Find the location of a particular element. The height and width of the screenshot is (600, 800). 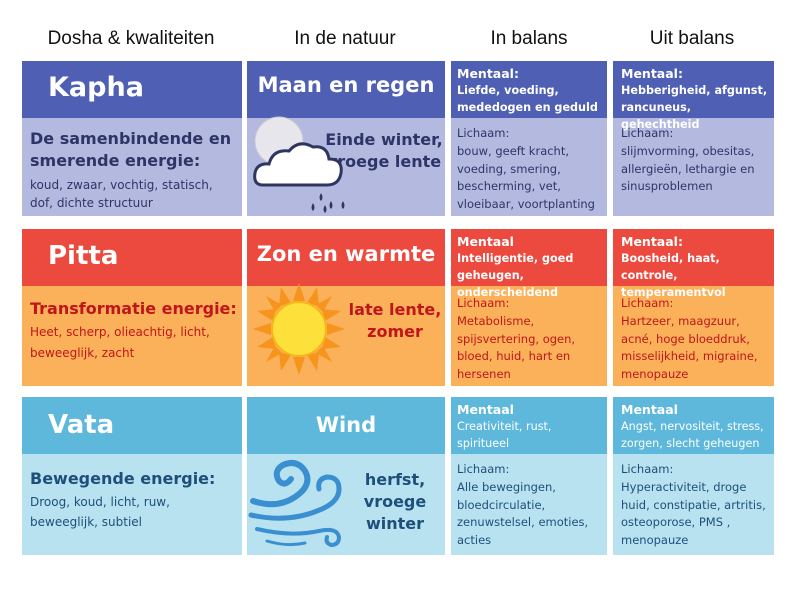

vata-imbalance-mental-label: Mentaal is located at coordinates (649, 409).